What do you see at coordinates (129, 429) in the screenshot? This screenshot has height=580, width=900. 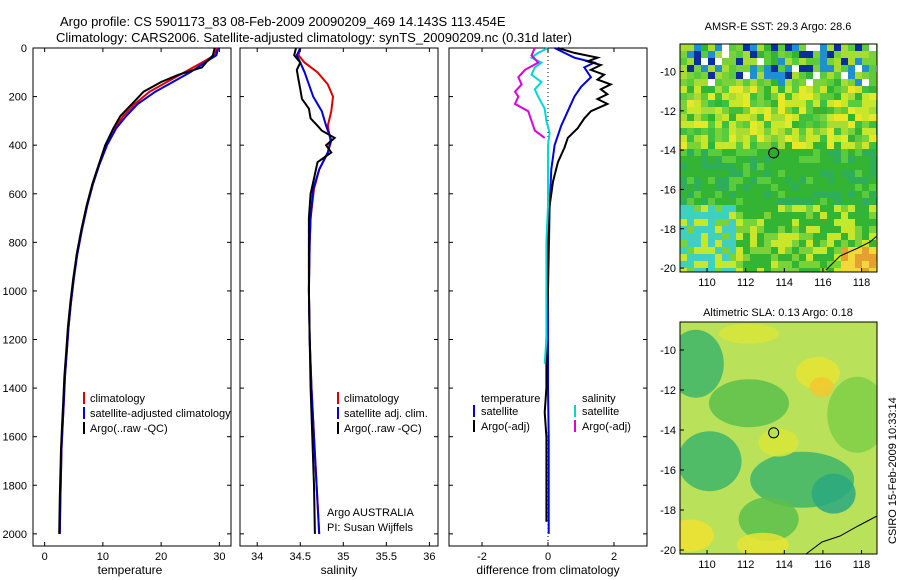 I see `legend-label-argo: Argo(..raw -QC)` at bounding box center [129, 429].